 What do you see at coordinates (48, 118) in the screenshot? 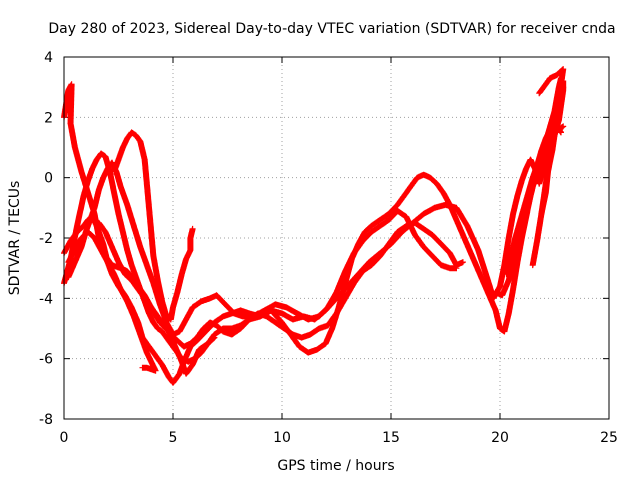
I see `y-tick-label: 2` at bounding box center [48, 118].